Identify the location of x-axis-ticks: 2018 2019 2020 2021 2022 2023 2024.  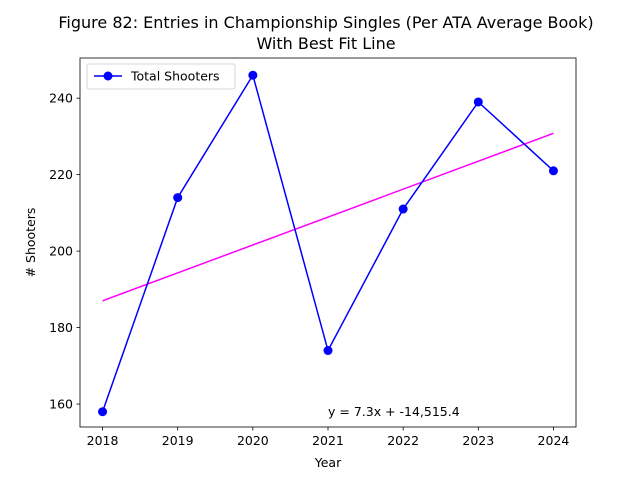
(328, 437).